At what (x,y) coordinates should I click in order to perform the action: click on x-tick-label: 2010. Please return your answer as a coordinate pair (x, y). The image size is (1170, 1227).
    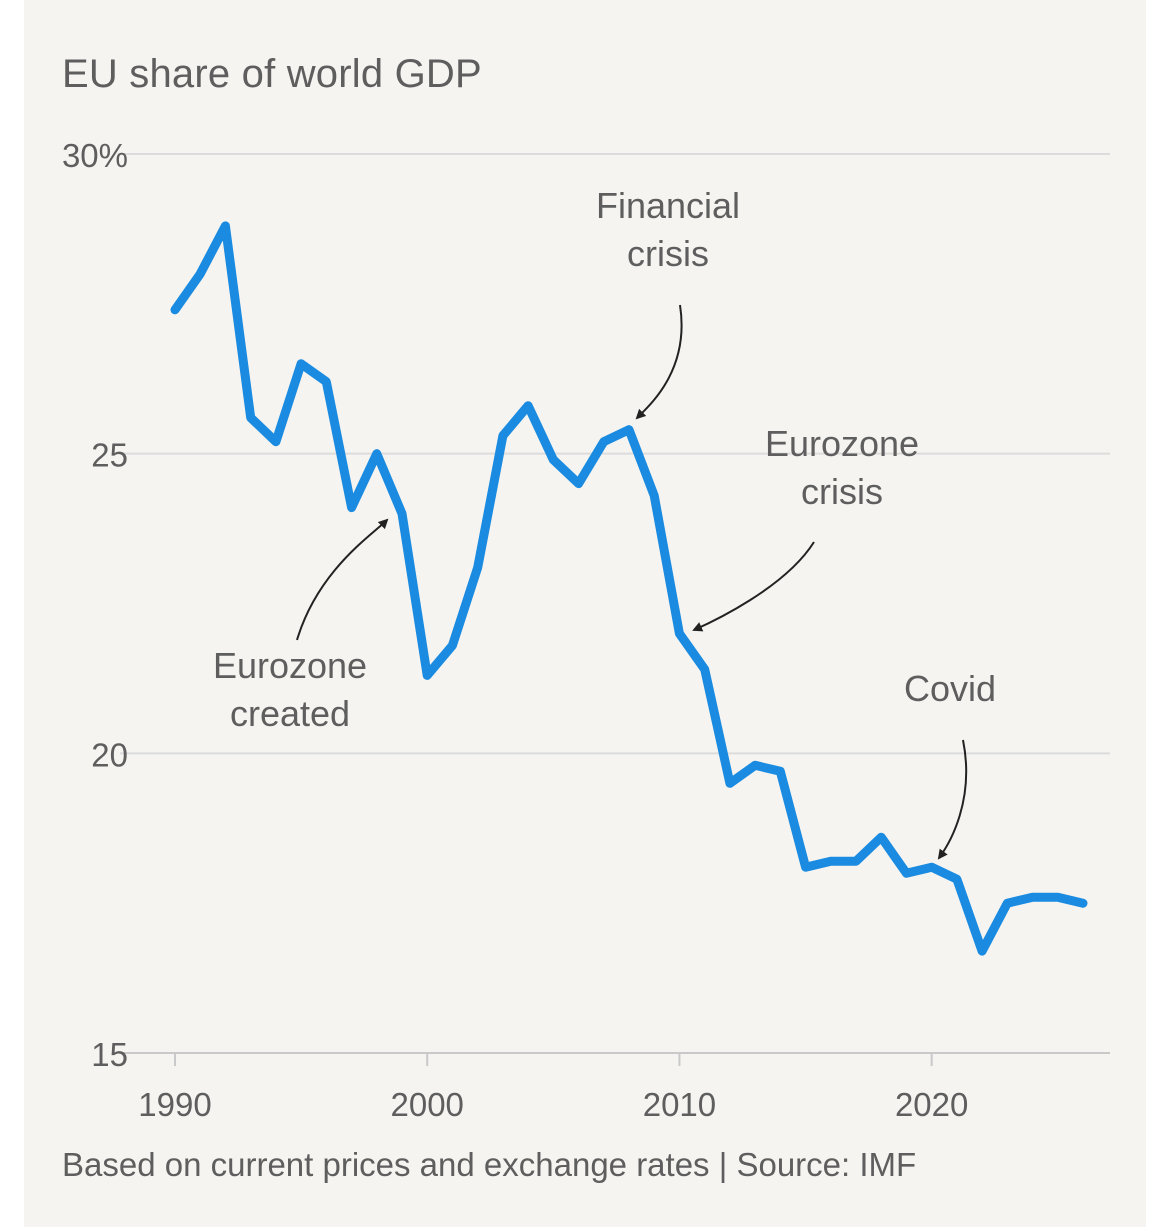
    Looking at the image, I should click on (679, 1104).